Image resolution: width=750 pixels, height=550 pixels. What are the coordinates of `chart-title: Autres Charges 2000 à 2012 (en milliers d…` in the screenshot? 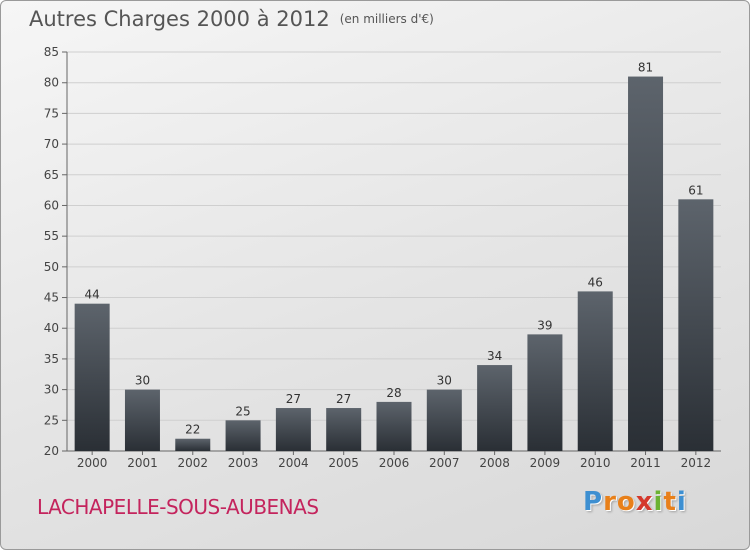 It's located at (231, 19).